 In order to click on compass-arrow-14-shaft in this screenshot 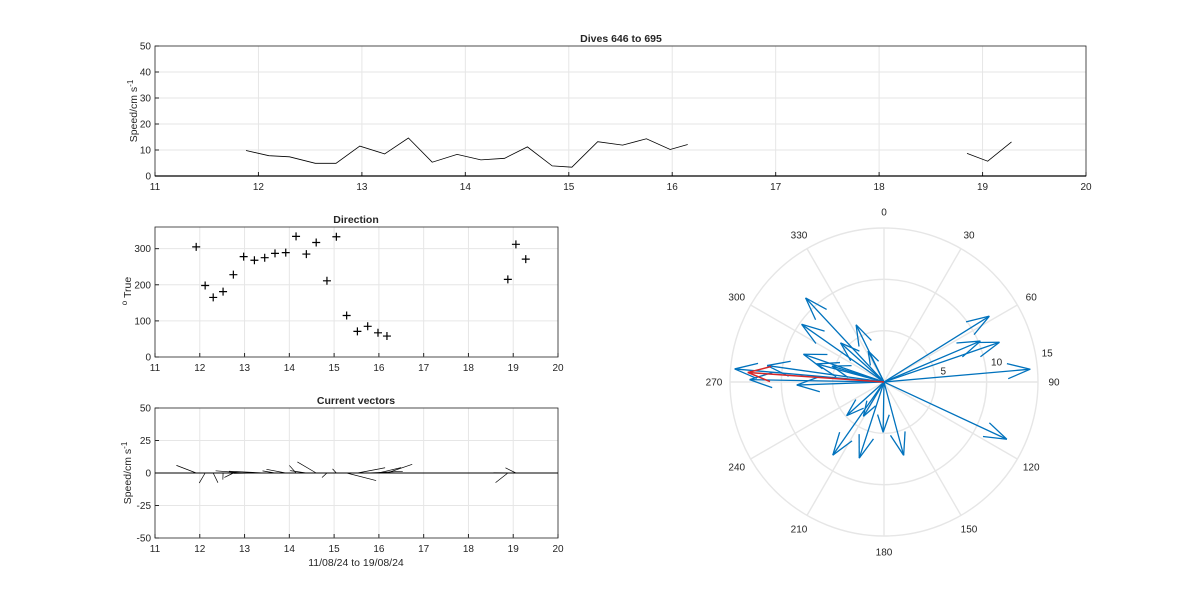, I will do `click(876, 366)`.